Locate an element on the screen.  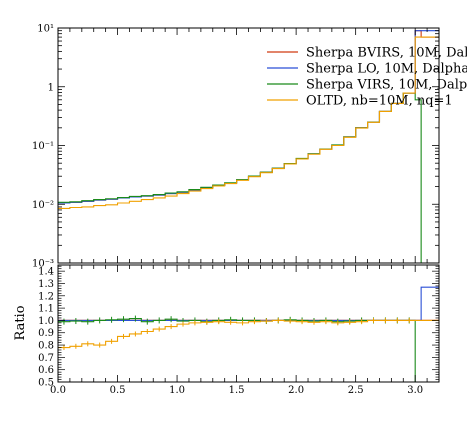
x-tick-label: 0.5 is located at coordinates (118, 390).